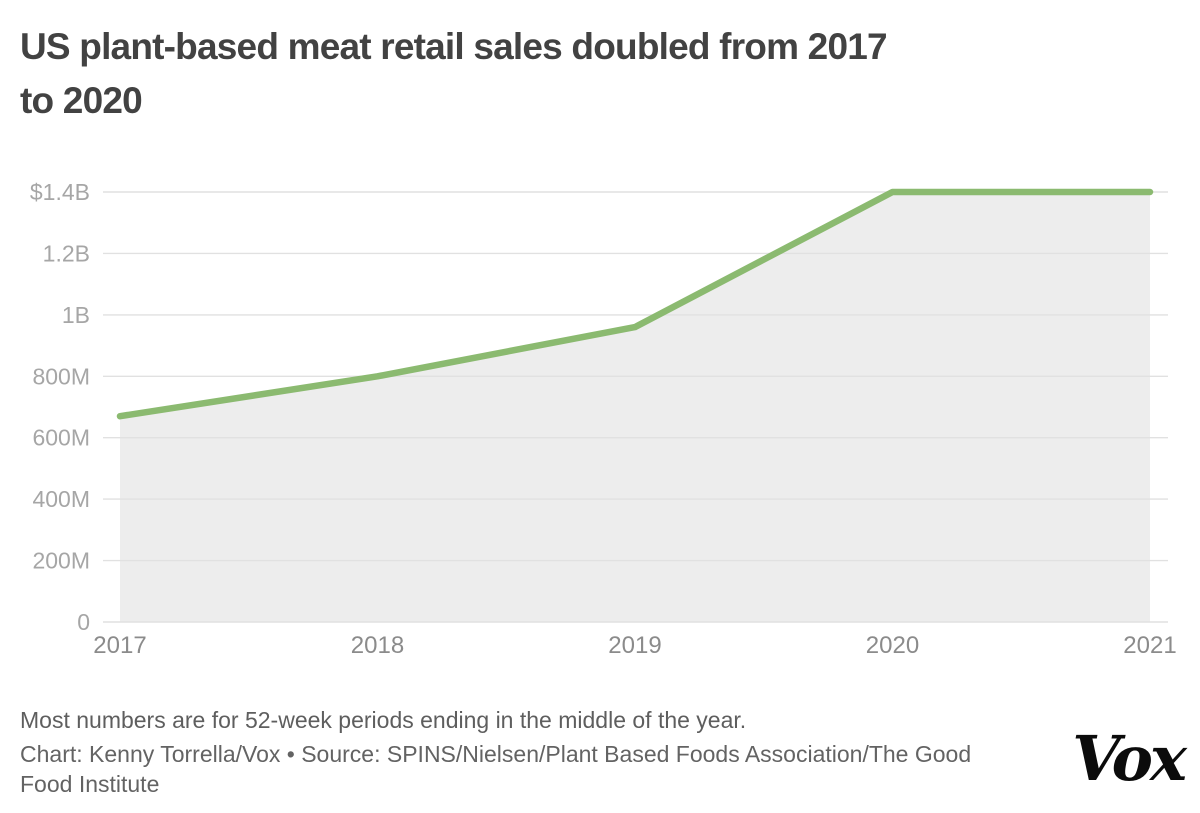 Image resolution: width=1200 pixels, height=813 pixels. Describe the element at coordinates (892, 645) in the screenshot. I see `x-axis-tick-label: 2020` at that location.